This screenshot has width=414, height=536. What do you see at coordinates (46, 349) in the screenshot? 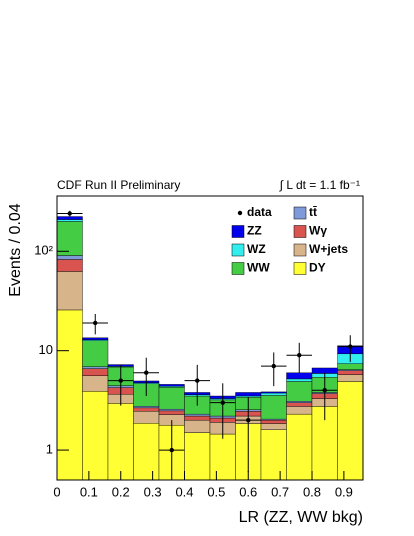
I see `y-tick-label: 10` at bounding box center [46, 349].